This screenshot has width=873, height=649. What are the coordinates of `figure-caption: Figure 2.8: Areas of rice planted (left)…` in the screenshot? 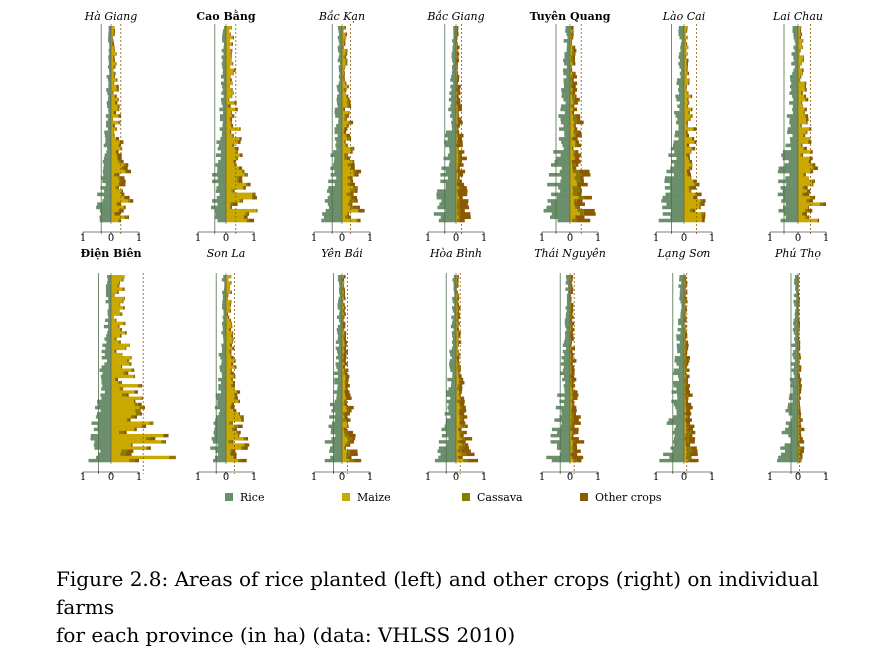 It's located at (456, 607).